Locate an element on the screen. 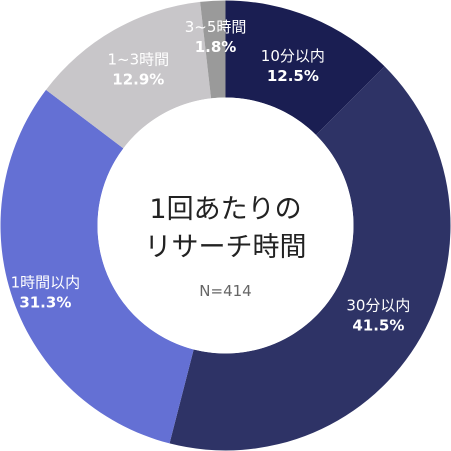 The image size is (451, 451). slice-2-value: 41.5% is located at coordinates (378, 326).